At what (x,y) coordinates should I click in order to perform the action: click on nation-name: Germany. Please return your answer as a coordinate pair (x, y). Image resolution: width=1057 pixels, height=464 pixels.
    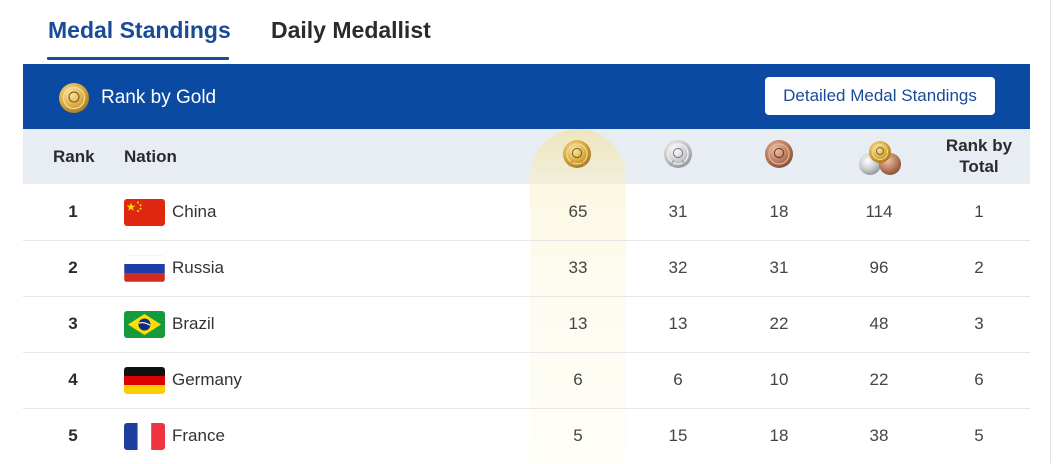
    Looking at the image, I should click on (207, 379).